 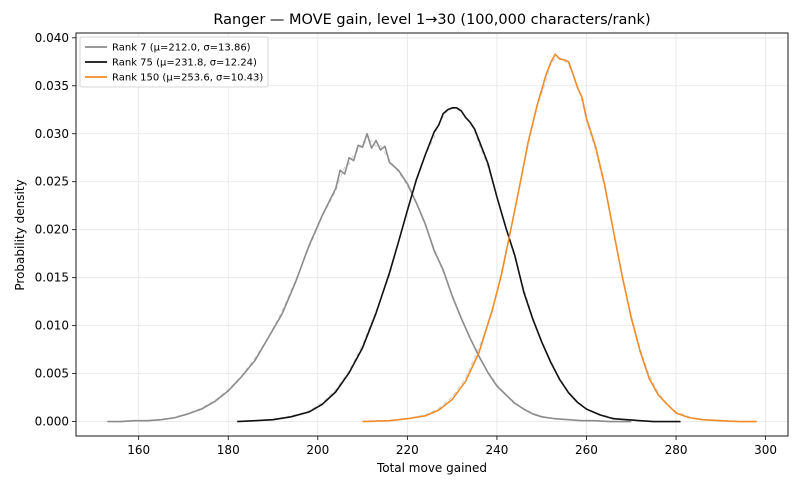 What do you see at coordinates (52, 86) in the screenshot?
I see `y-tick-label: 0.035` at bounding box center [52, 86].